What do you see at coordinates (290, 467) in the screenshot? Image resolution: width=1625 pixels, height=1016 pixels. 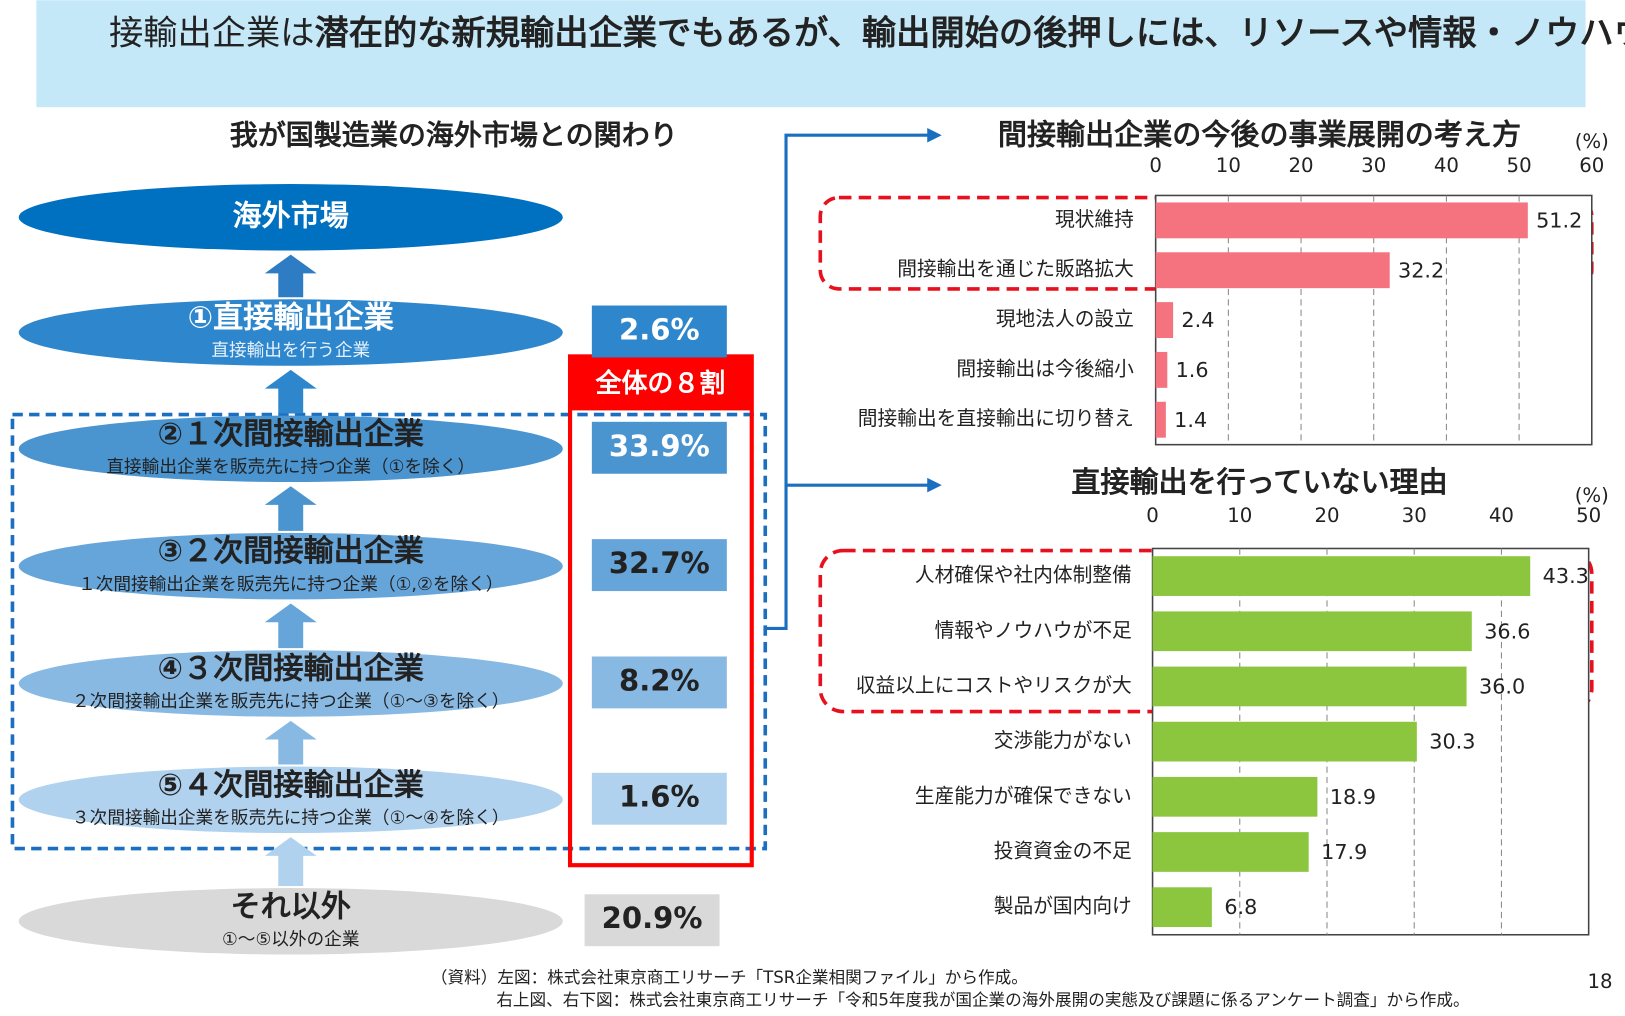 I see `node-sub: 直接輸出企業を販売先に持つ企業（①を除く）` at bounding box center [290, 467].